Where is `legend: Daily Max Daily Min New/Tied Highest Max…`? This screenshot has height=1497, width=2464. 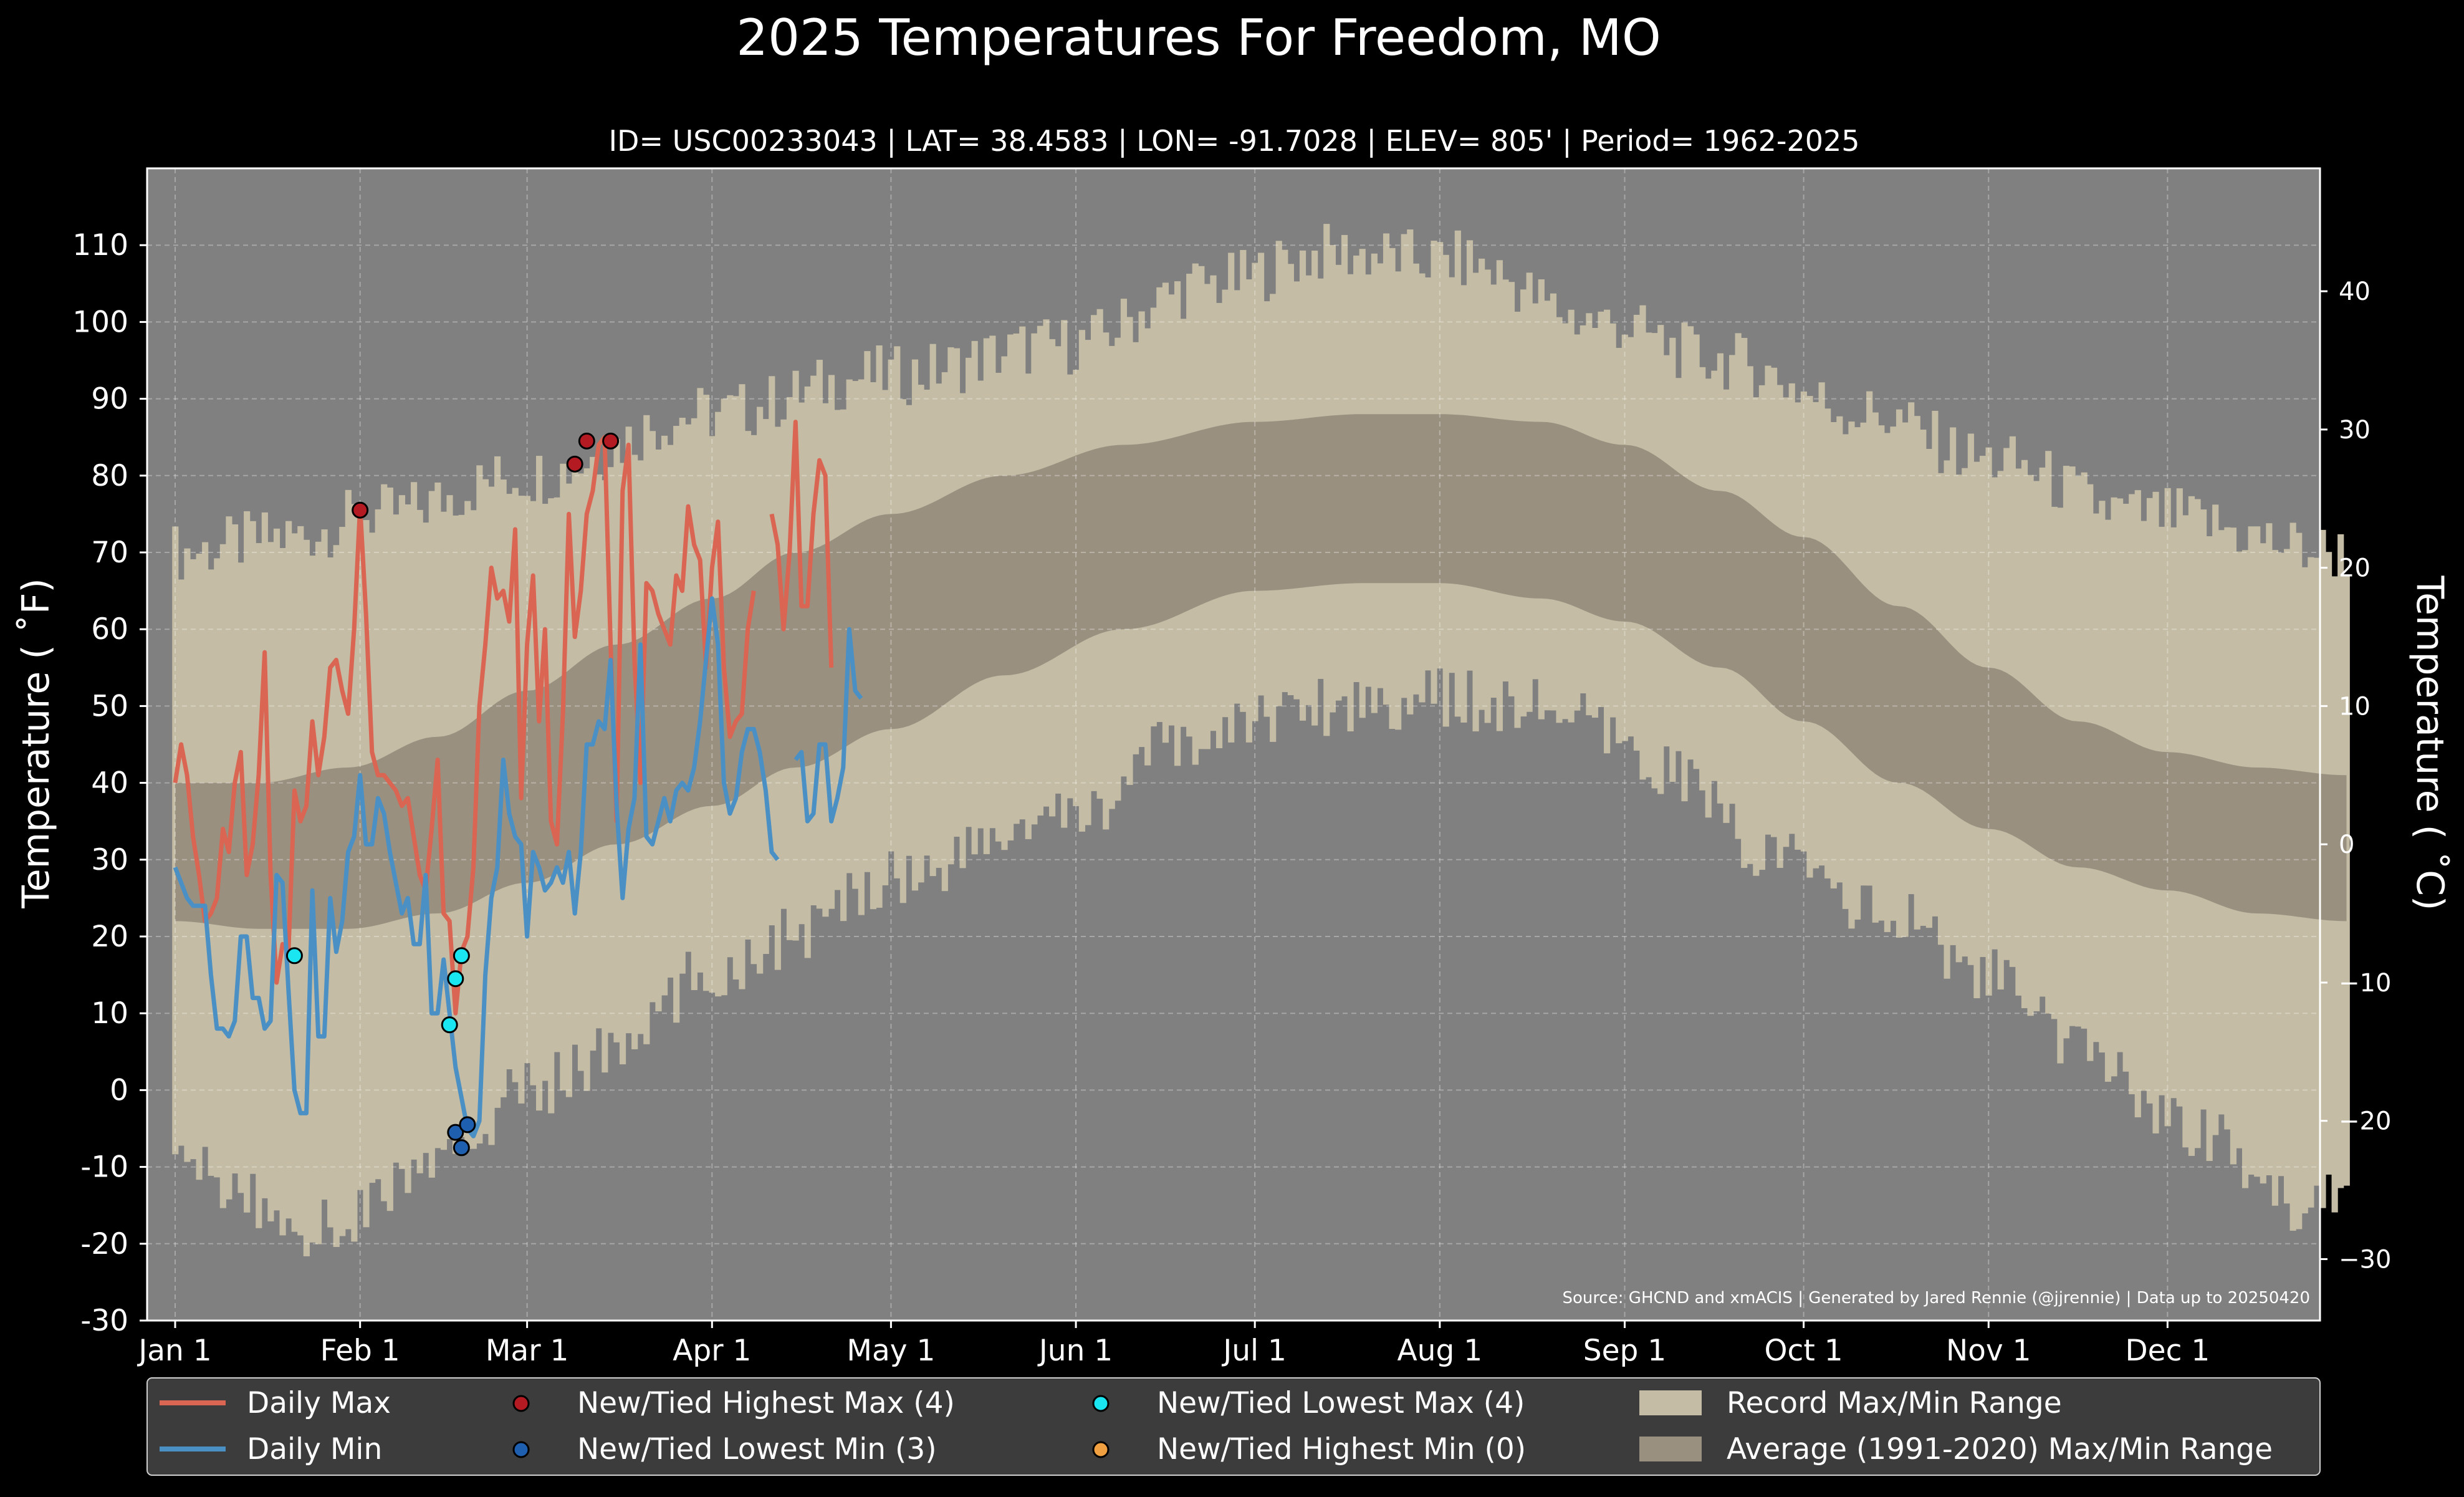 legend: Daily Max Daily Min New/Tied Highest Max… is located at coordinates (1233, 1426).